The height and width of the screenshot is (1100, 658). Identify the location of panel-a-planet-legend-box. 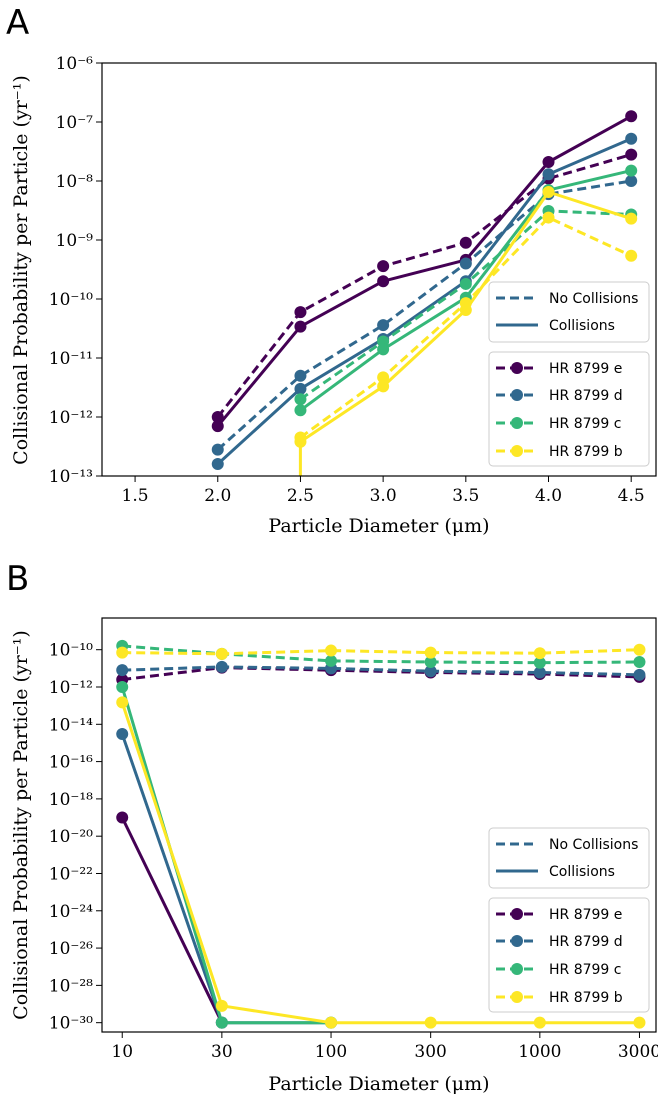
(569, 409).